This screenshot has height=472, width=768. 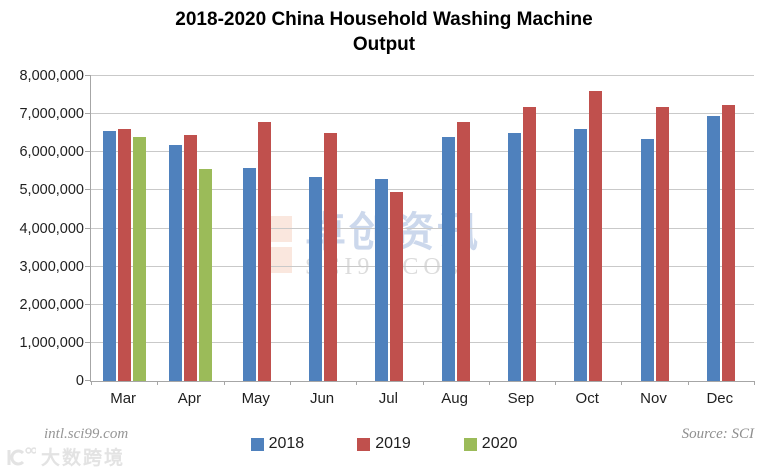 What do you see at coordinates (79, 381) in the screenshot?
I see `y-tick-label: 0` at bounding box center [79, 381].